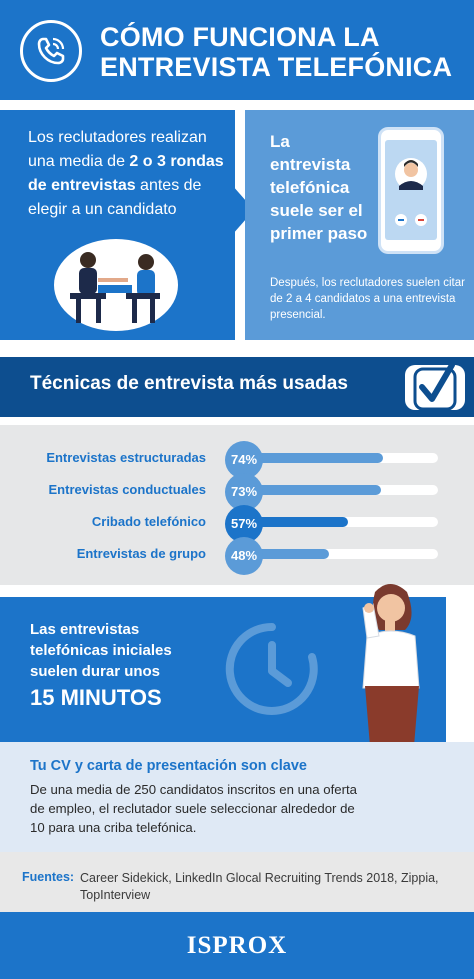 The height and width of the screenshot is (979, 474). I want to click on technique-value: 74%, so click(244, 460).